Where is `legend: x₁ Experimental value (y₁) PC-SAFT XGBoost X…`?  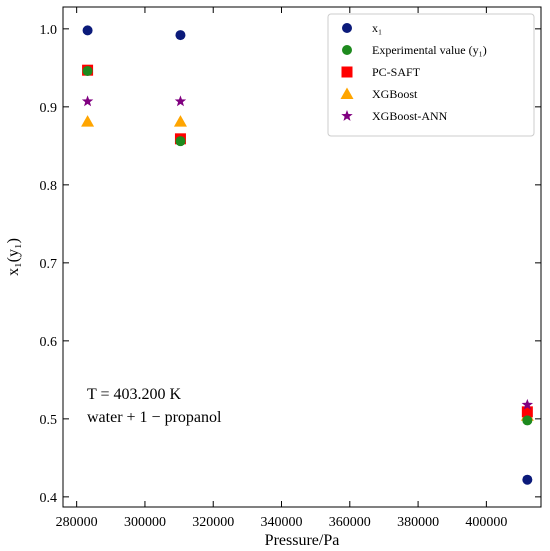 legend: x₁ Experimental value (y₁) PC-SAFT XGBoost X… is located at coordinates (431, 75).